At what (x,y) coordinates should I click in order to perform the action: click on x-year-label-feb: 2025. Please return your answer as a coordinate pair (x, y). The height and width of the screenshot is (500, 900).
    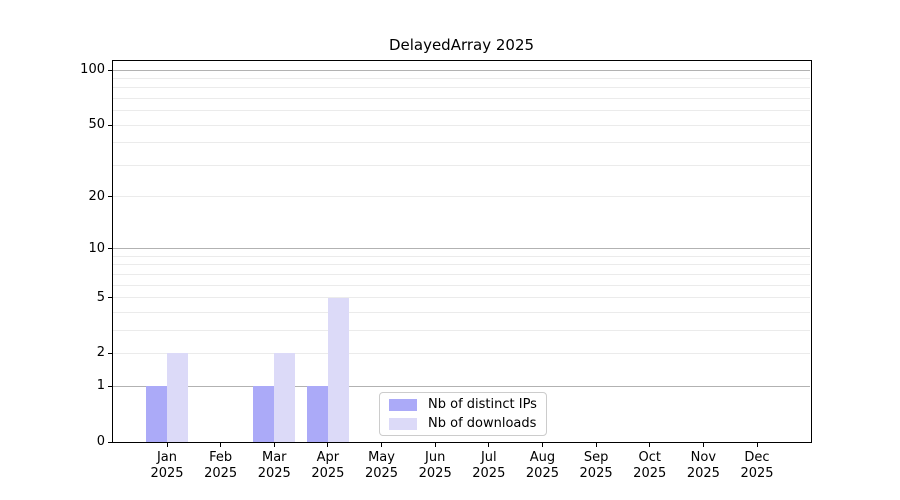
    Looking at the image, I should click on (221, 473).